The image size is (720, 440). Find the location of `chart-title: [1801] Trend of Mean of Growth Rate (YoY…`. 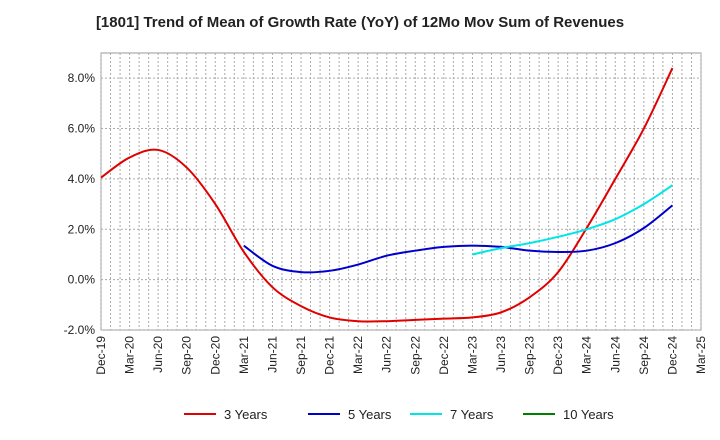

chart-title: [1801] Trend of Mean of Growth Rate (YoY… is located at coordinates (360, 22).